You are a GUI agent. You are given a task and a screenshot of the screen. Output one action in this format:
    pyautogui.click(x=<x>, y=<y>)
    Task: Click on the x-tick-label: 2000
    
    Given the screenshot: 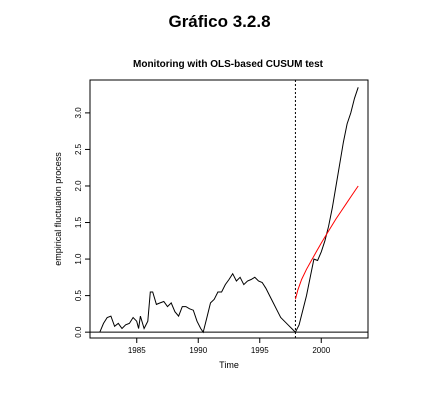 What is the action you would take?
    pyautogui.click(x=321, y=350)
    